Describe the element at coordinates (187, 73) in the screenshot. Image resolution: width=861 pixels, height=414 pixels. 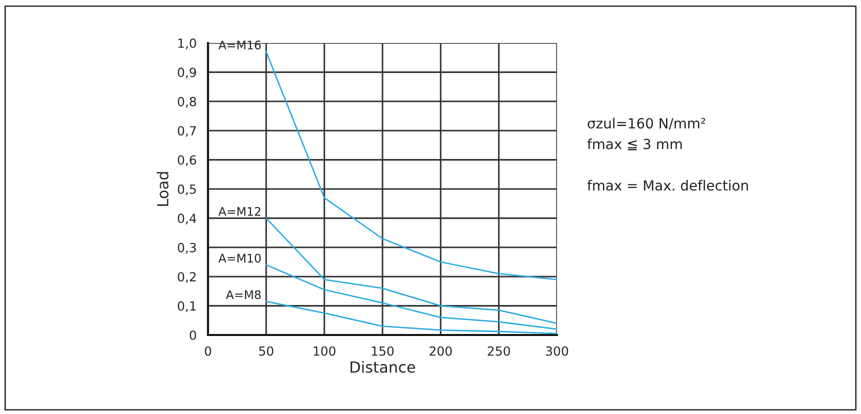
I see `y-tick-label: 0,9` at that location.